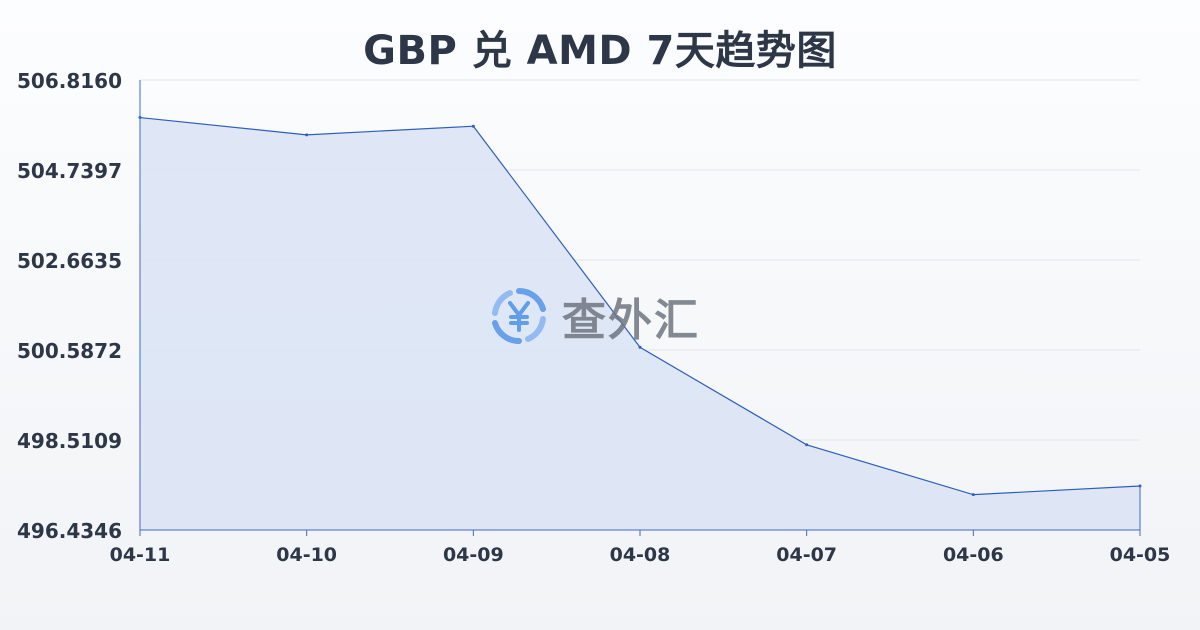 The image size is (1200, 630). What do you see at coordinates (69, 351) in the screenshot?
I see `y-tick-label: 500.5872` at bounding box center [69, 351].